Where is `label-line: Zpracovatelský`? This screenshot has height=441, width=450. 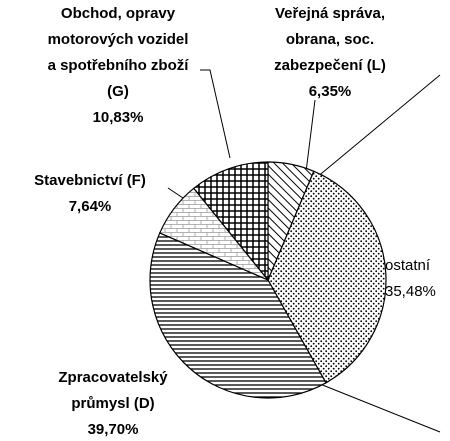 label-line: Zpracovatelský is located at coordinates (113, 377).